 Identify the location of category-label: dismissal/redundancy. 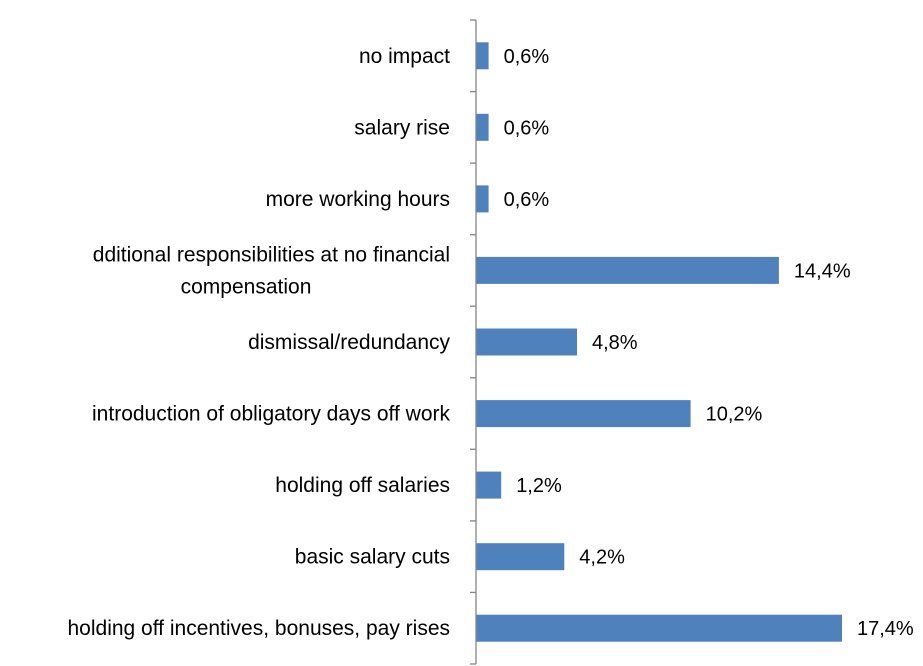
(349, 342).